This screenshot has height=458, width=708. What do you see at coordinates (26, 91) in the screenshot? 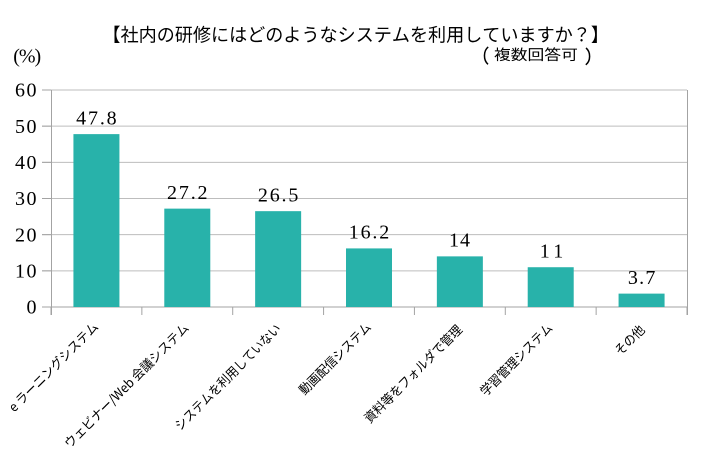
I see `svg-text: 60` at bounding box center [26, 91].